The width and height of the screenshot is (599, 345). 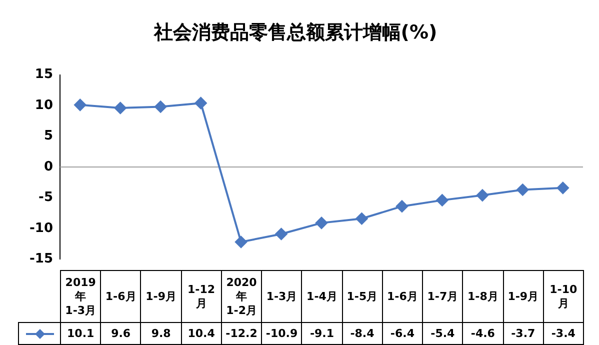 I want to click on y-tick-label: -15, so click(x=41, y=259).